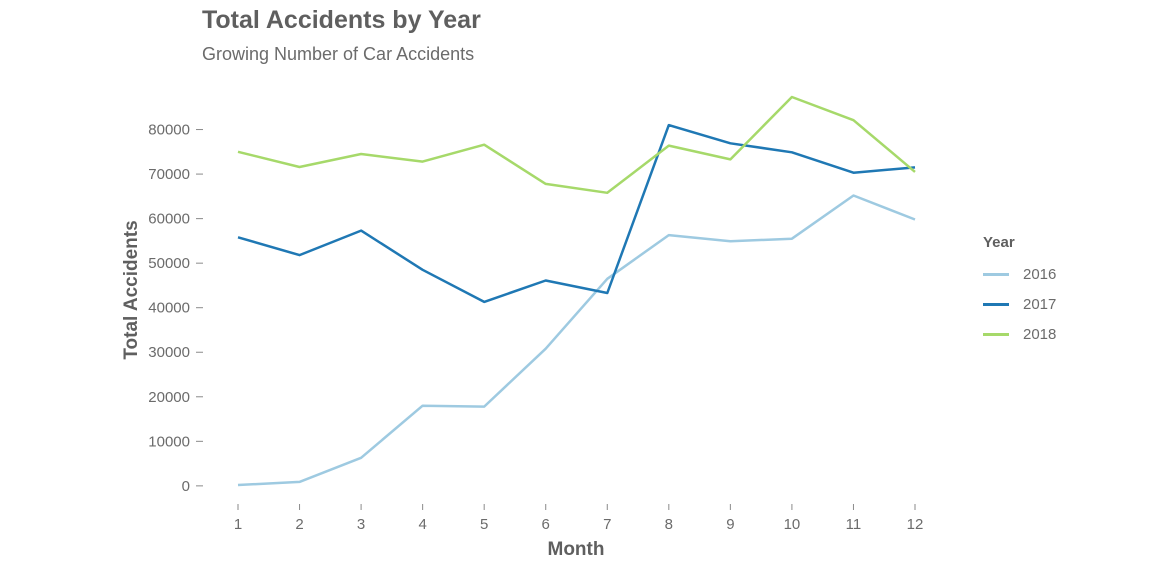  What do you see at coordinates (576, 549) in the screenshot?
I see `x-axis-title: Month` at bounding box center [576, 549].